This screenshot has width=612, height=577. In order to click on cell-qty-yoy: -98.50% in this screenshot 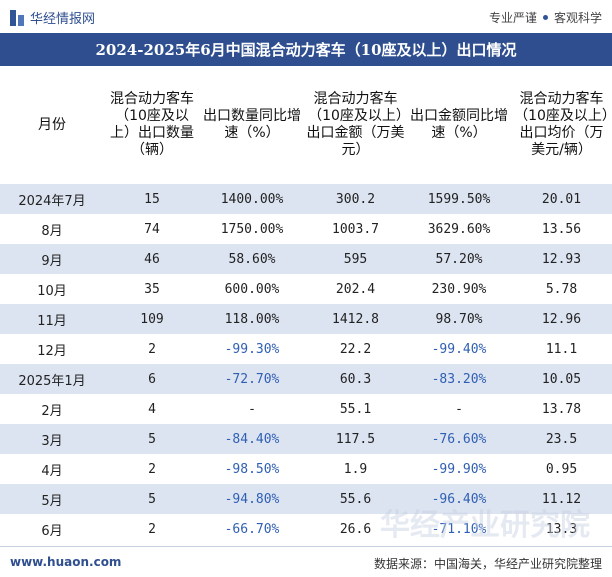, I will do `click(252, 469)`.